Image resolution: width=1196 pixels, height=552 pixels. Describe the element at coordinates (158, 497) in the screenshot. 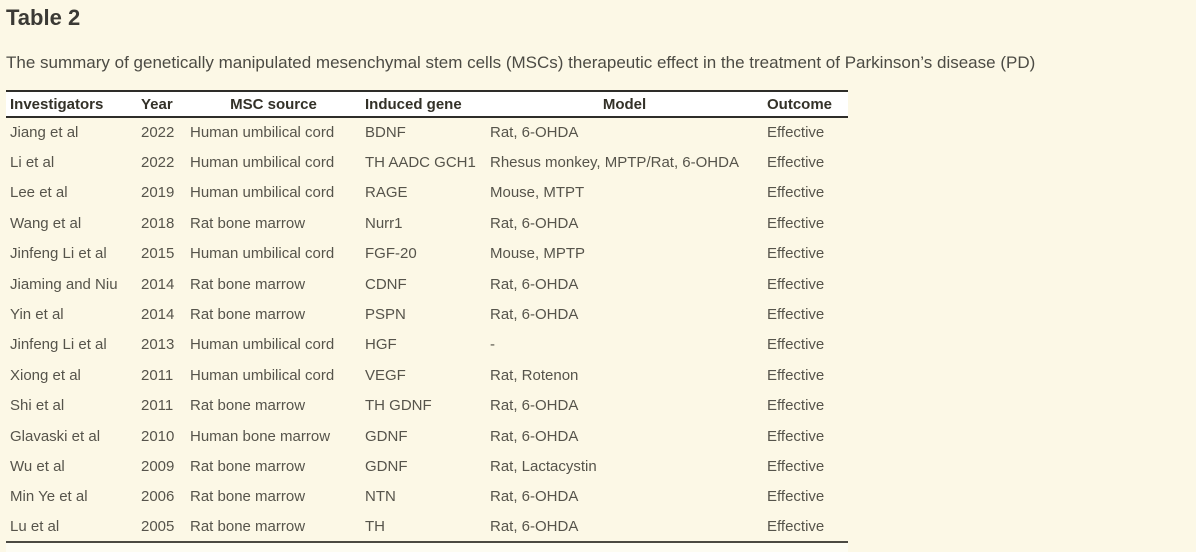

I see `table-cell: 2006` at that location.